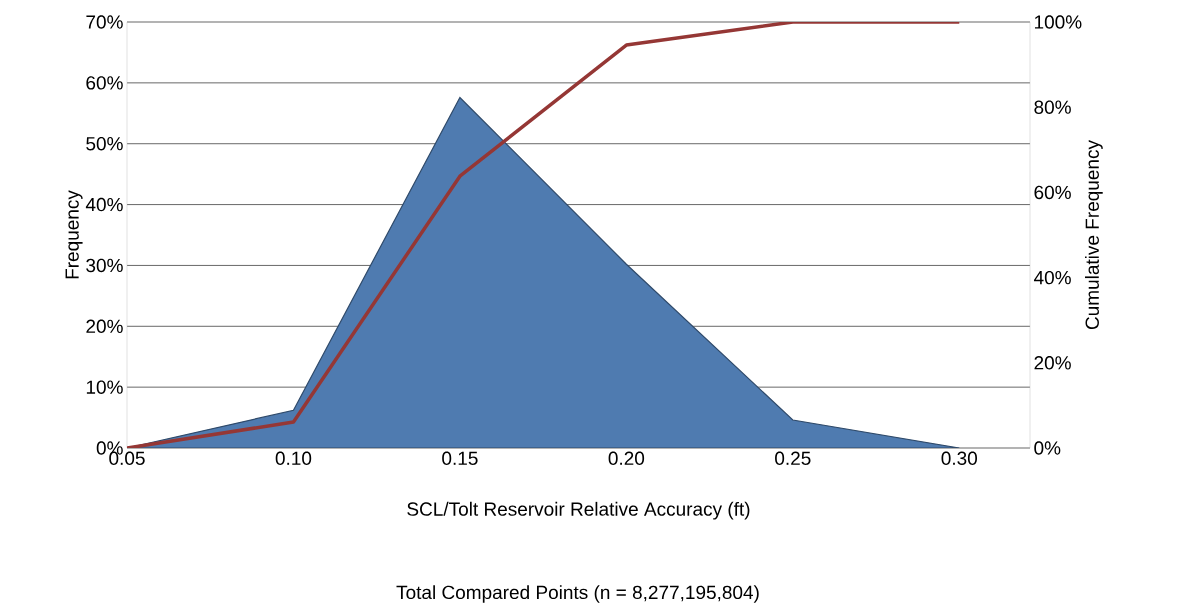  What do you see at coordinates (959, 458) in the screenshot?
I see `x-tick-label: 0.30` at bounding box center [959, 458].